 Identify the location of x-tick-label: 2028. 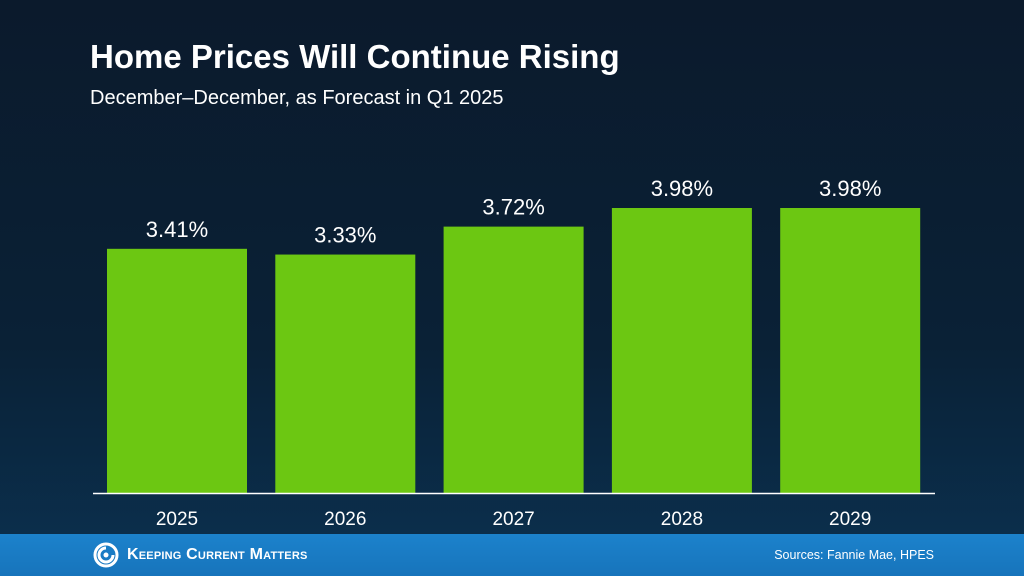
(682, 519).